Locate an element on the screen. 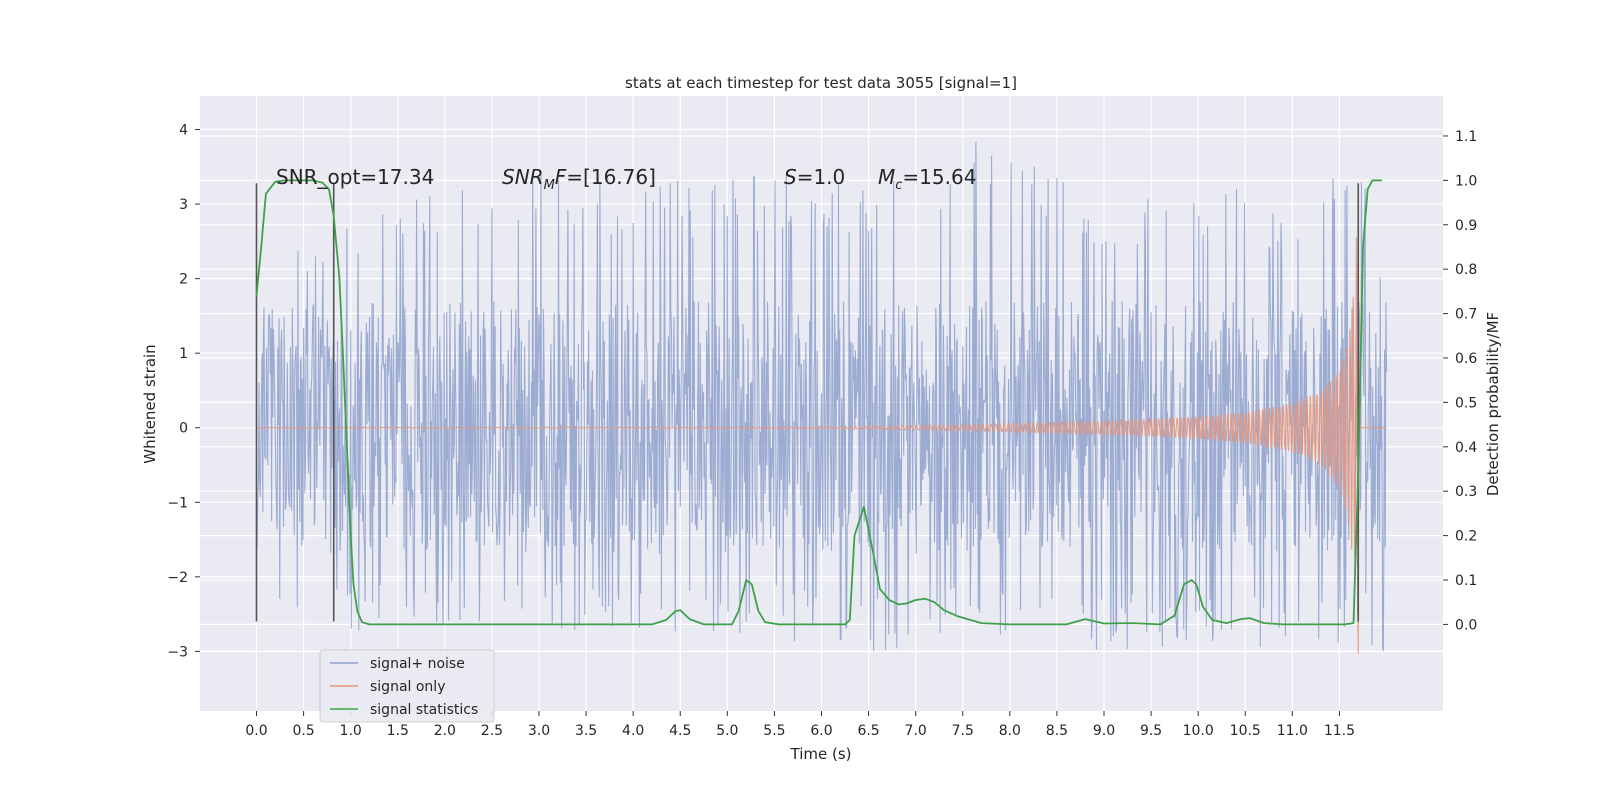  legend-label-signal-only: signal only is located at coordinates (407, 687).